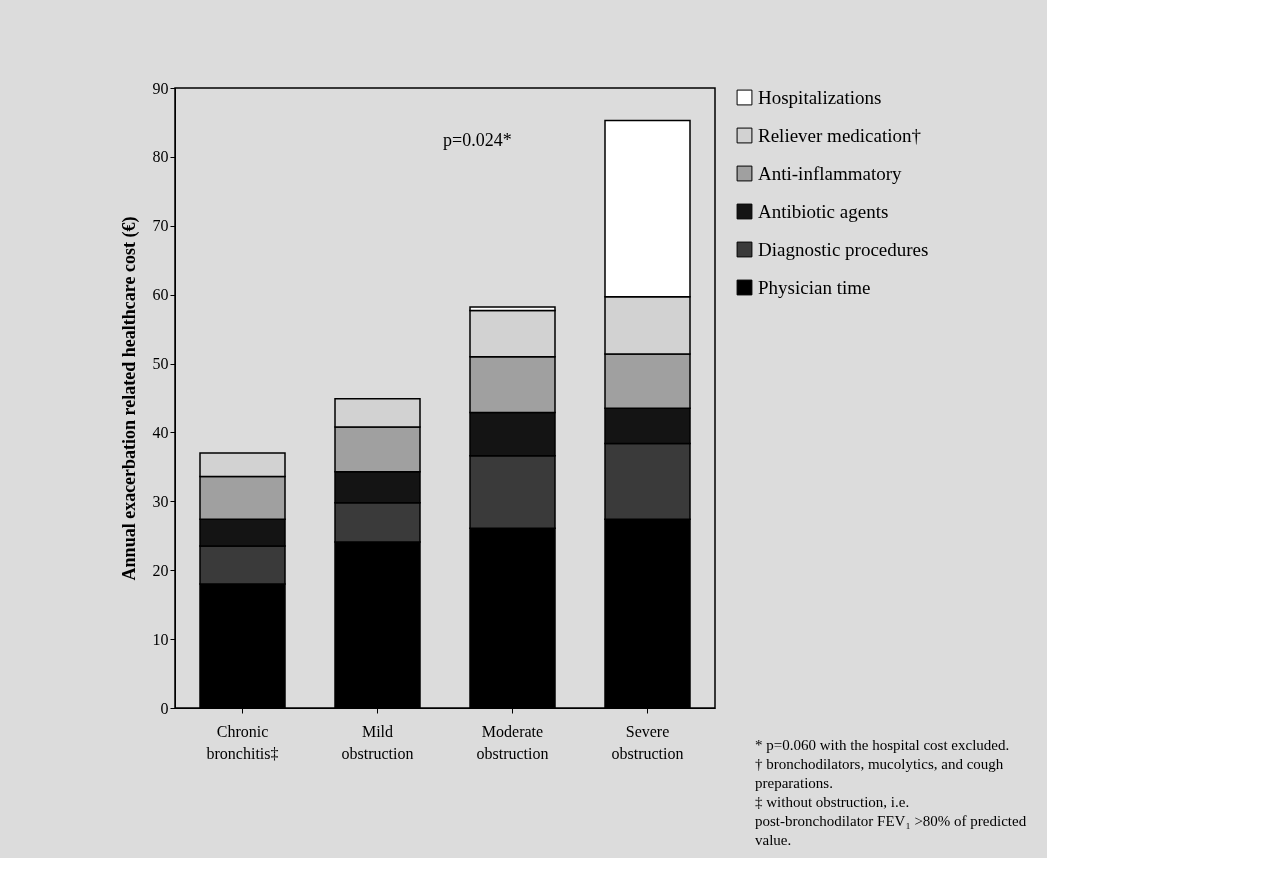 The width and height of the screenshot is (1284, 884). Describe the element at coordinates (160, 88) in the screenshot. I see `y-tick-label: 90` at that location.